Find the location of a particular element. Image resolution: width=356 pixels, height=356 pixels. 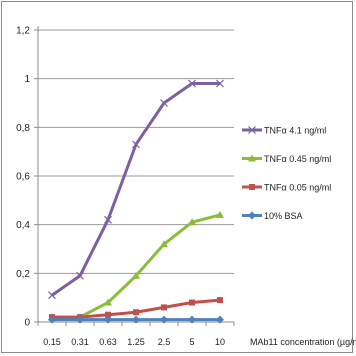

x-tick-label: 5 is located at coordinates (191, 342).